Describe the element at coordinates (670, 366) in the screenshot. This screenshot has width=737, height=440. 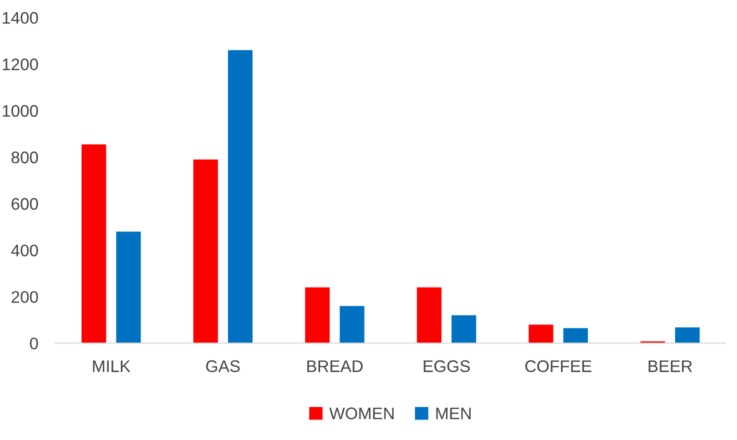
I see `x-tick-label: BEER` at that location.